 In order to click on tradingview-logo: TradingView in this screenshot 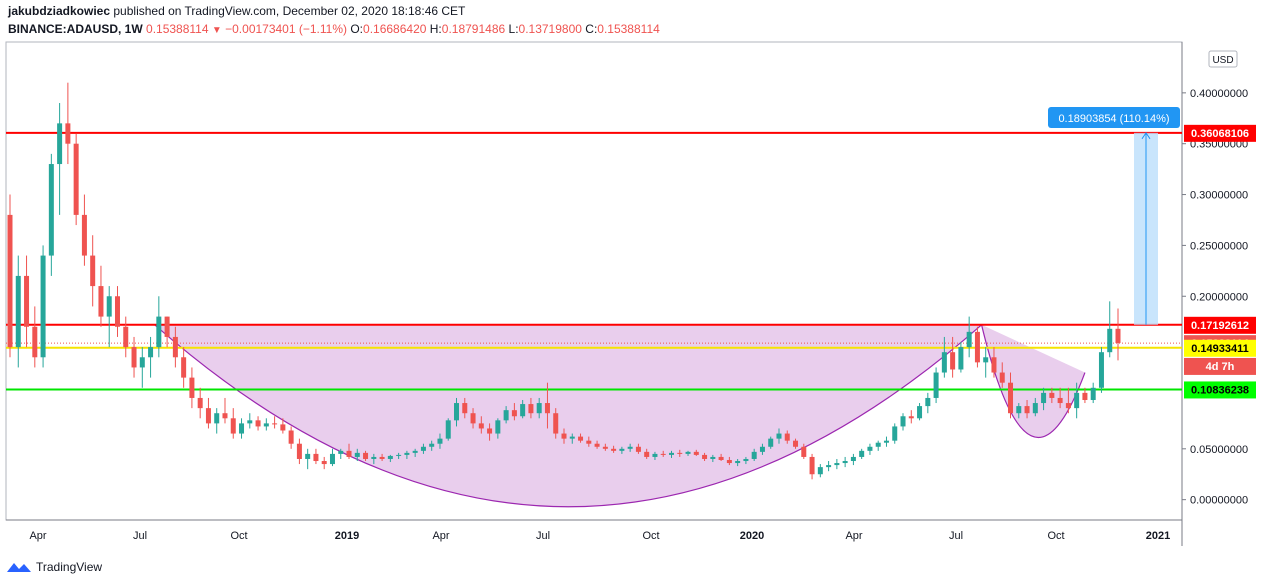, I will do `click(54, 567)`.